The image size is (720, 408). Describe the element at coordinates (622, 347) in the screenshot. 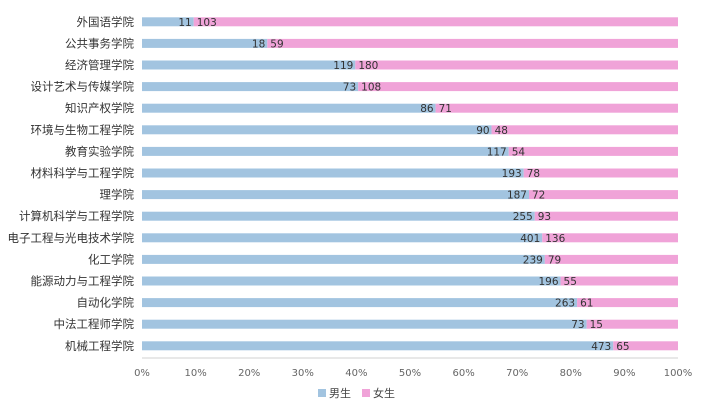

I see `data-label-female: 65` at that location.